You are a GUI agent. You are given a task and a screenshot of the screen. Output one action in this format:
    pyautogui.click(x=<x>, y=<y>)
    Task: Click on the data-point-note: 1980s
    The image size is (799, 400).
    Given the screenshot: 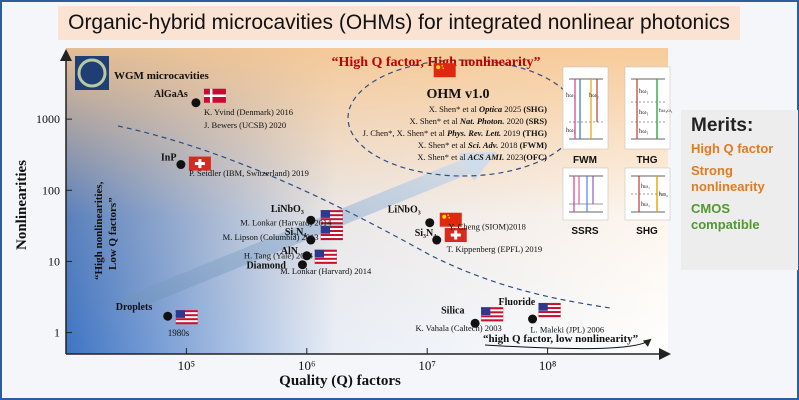 What is the action you would take?
    pyautogui.click(x=179, y=333)
    